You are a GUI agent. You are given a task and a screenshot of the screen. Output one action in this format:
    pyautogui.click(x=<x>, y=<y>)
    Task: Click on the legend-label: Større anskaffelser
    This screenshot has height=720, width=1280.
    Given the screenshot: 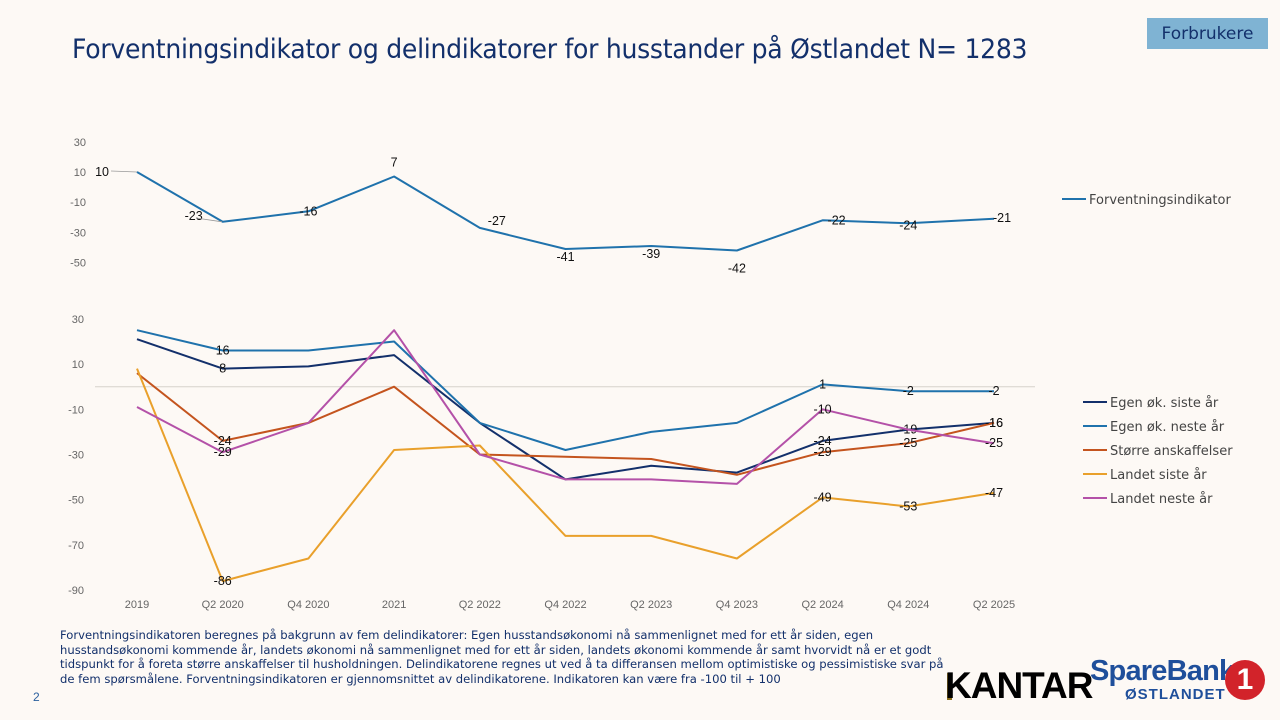 What is the action you would take?
    pyautogui.click(x=1171, y=451)
    